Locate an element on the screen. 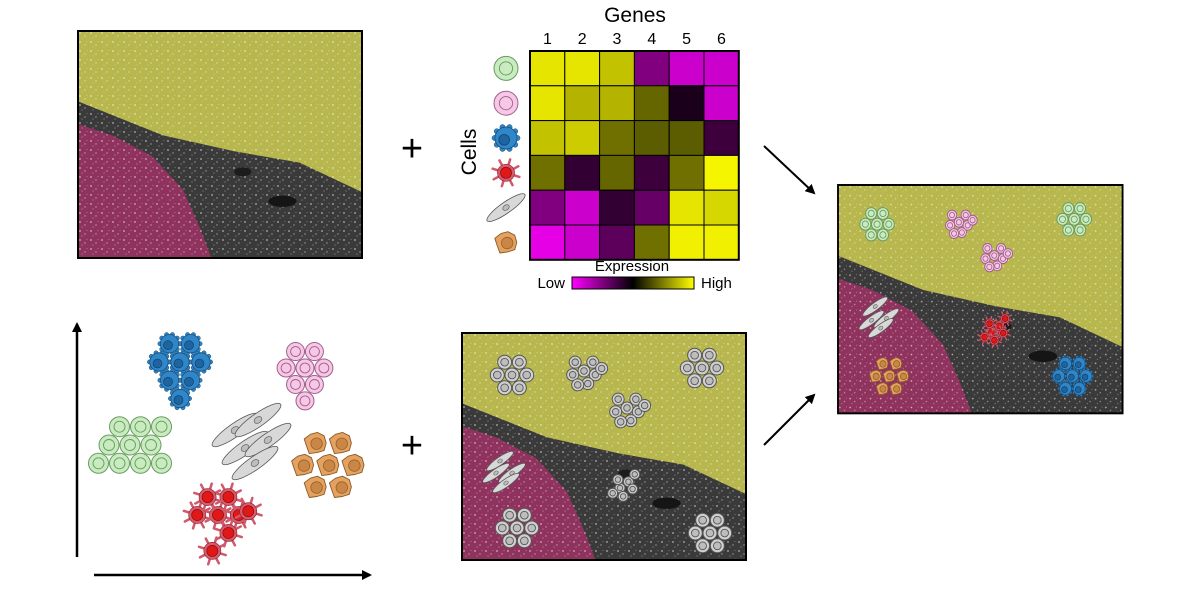  spindle-cluster is located at coordinates (879, 317).